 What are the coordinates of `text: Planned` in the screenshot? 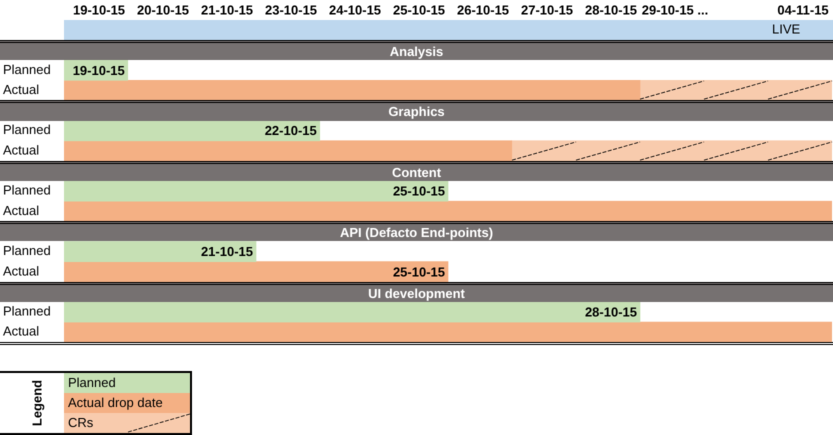 It's located at (92, 383).